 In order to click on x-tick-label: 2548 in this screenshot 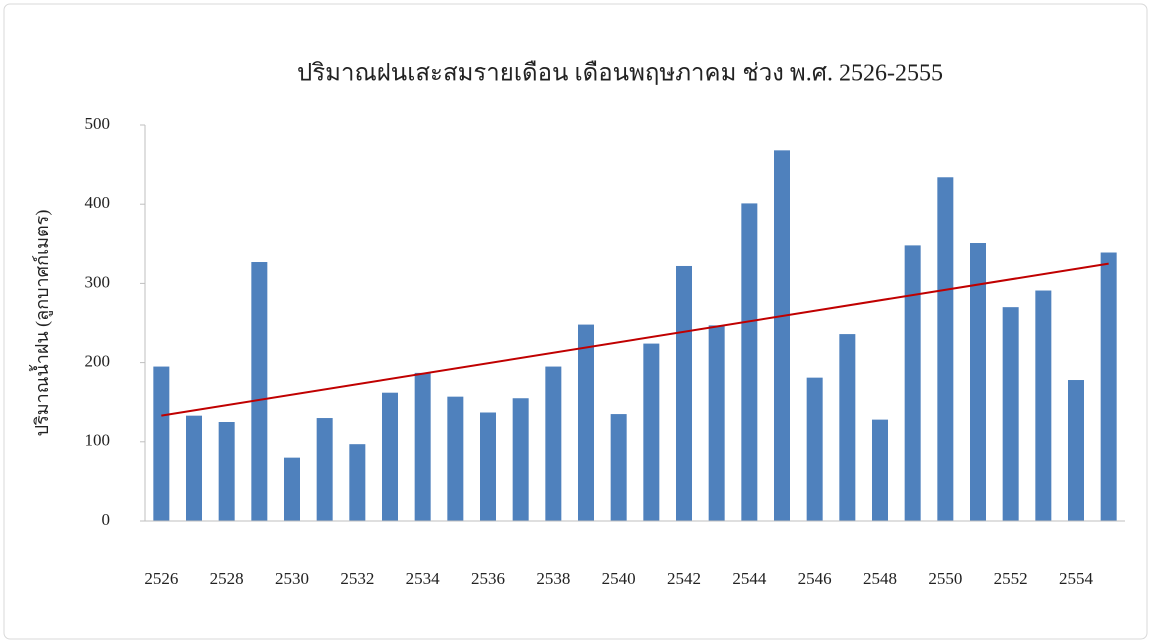, I will do `click(880, 578)`.